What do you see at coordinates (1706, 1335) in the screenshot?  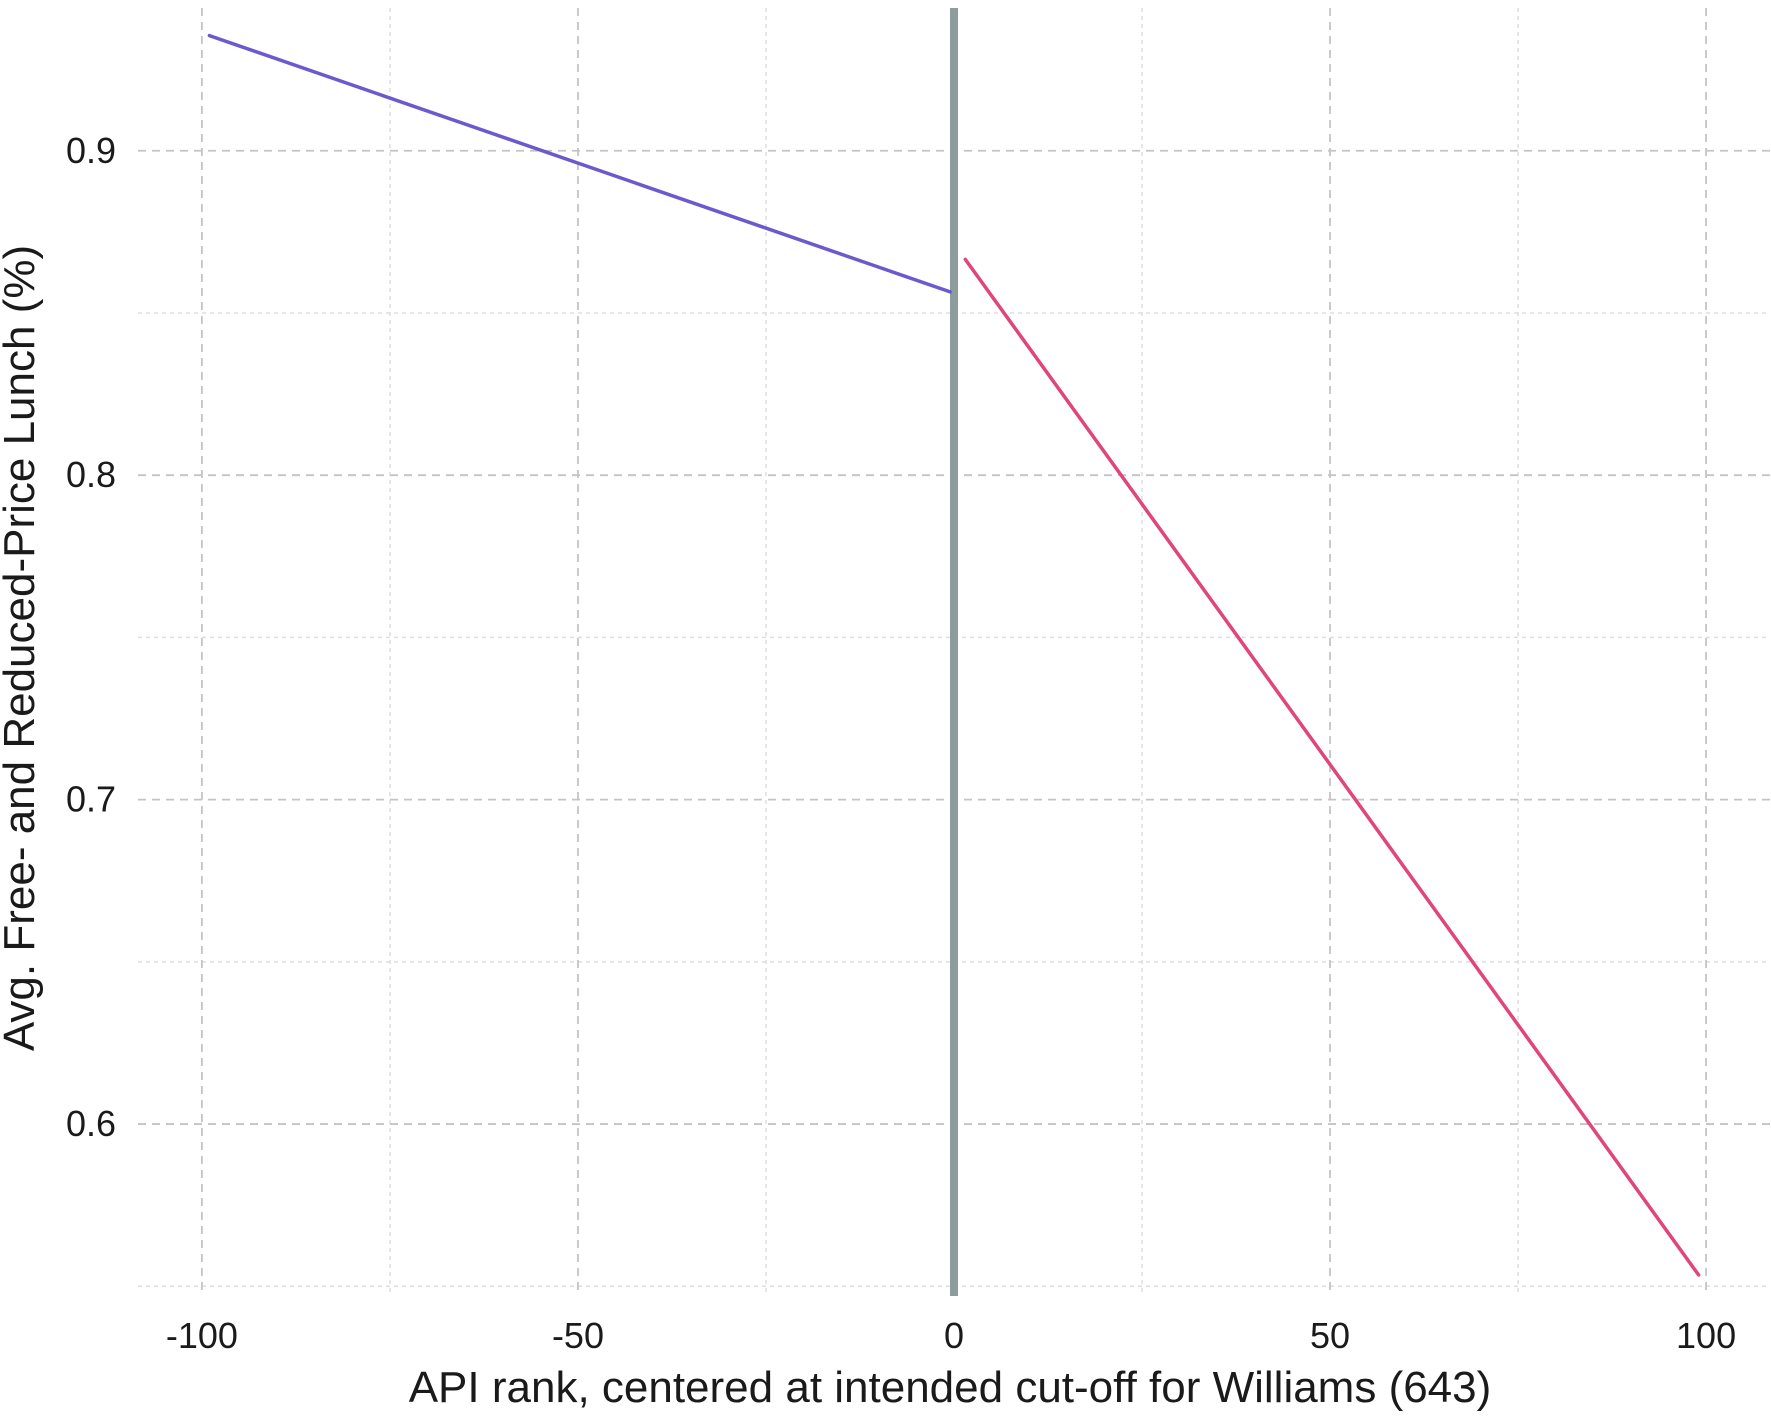 I see `x-tick-label: 100` at bounding box center [1706, 1335].